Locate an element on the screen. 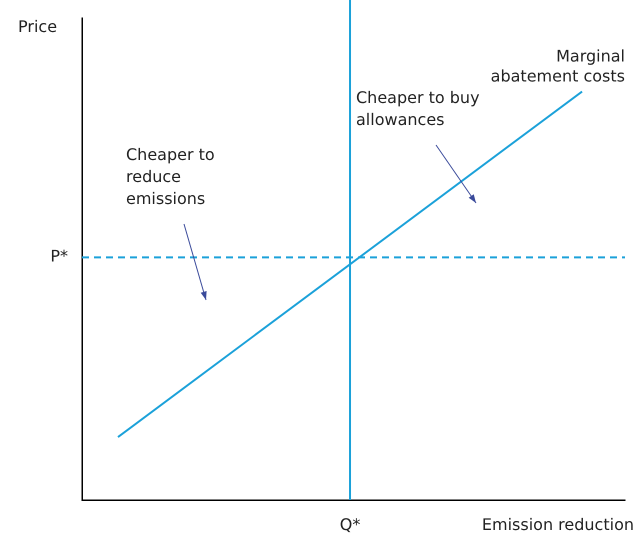  ref-line-label: P* is located at coordinates (59, 256).